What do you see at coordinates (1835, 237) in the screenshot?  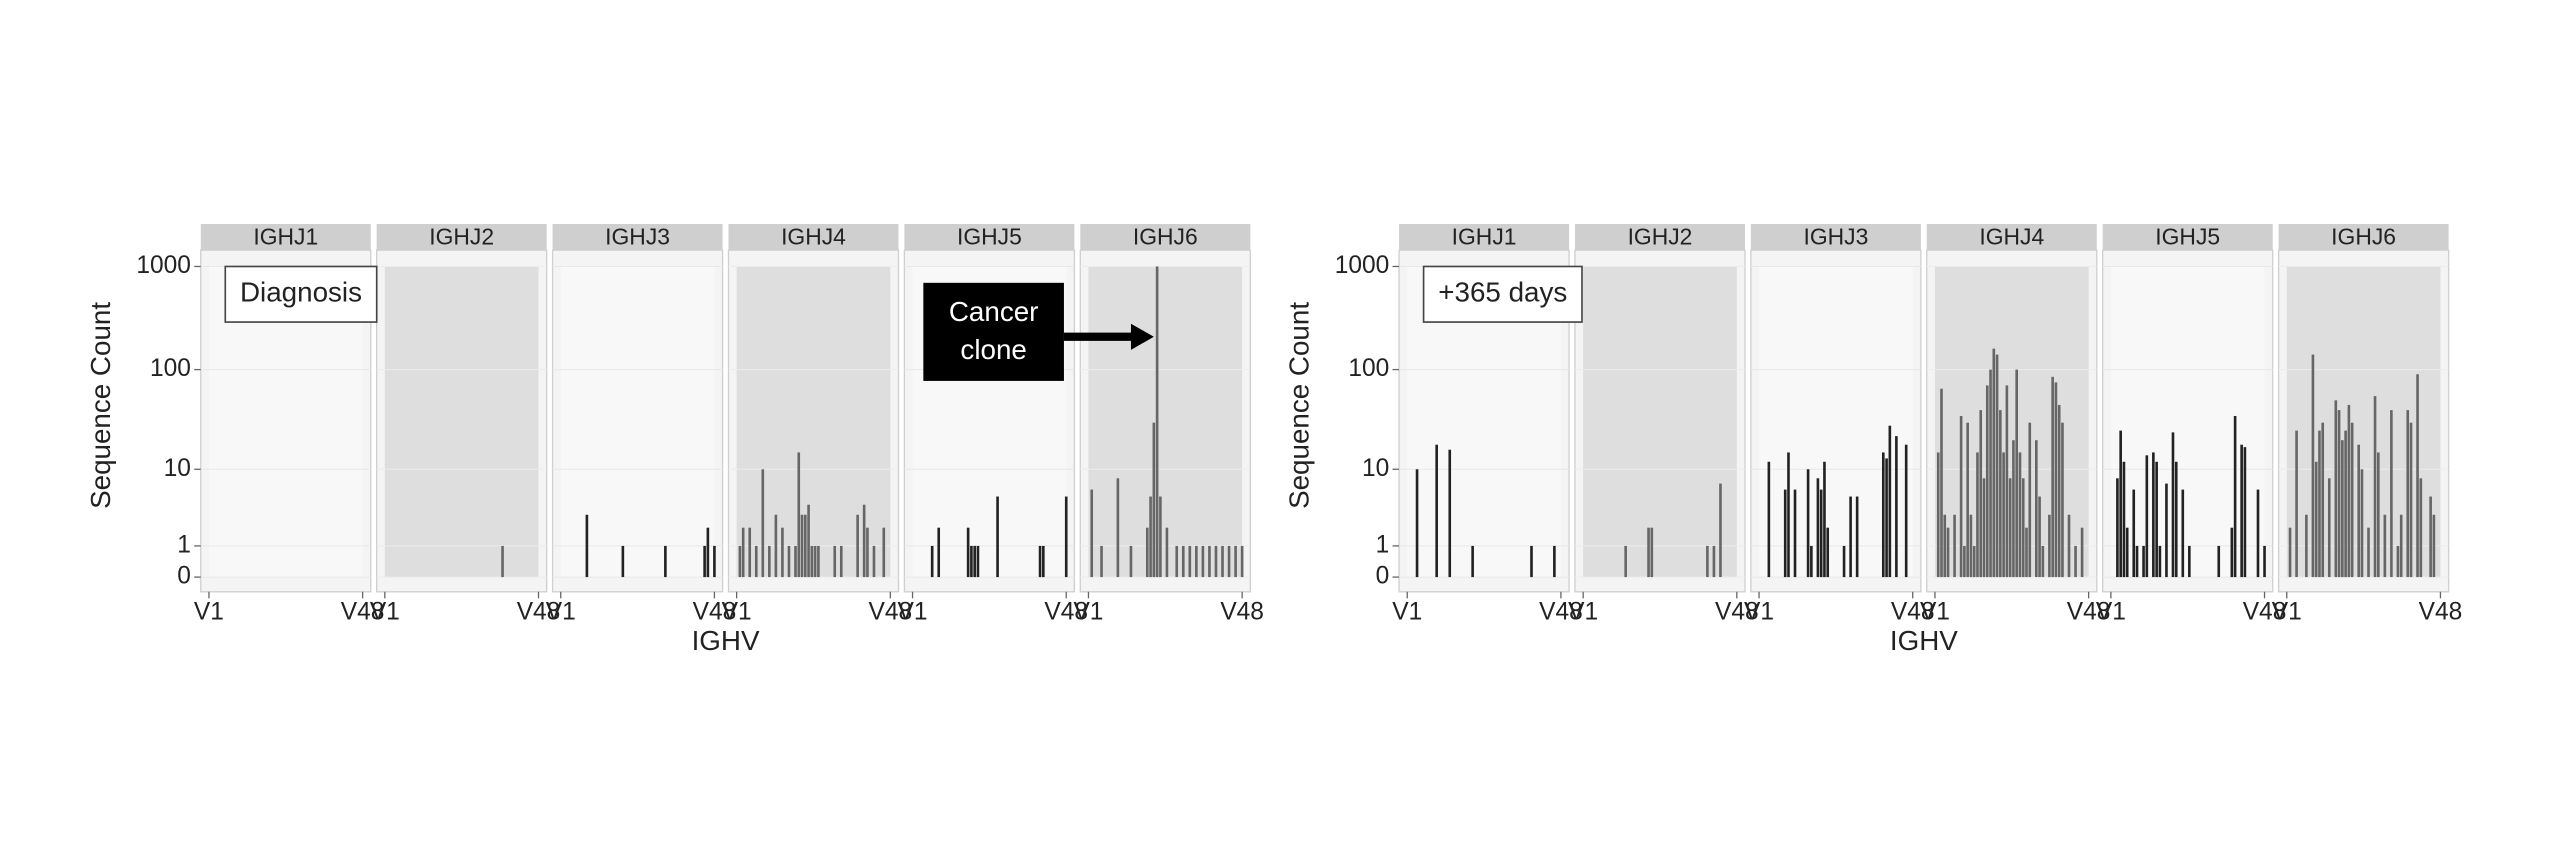 I see `strip-label: IGHJ3` at bounding box center [1835, 237].